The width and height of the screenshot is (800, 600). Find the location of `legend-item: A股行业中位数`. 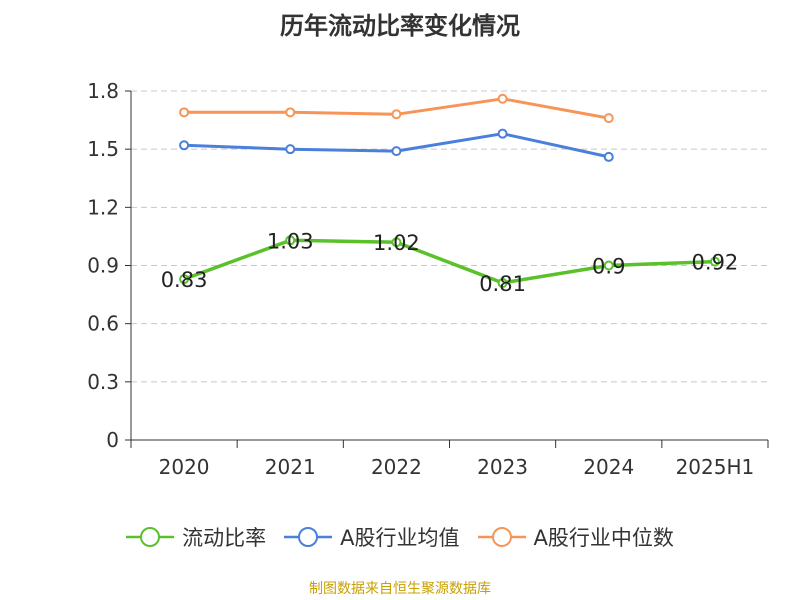

legend-item: A股行业中位数 is located at coordinates (575, 537).